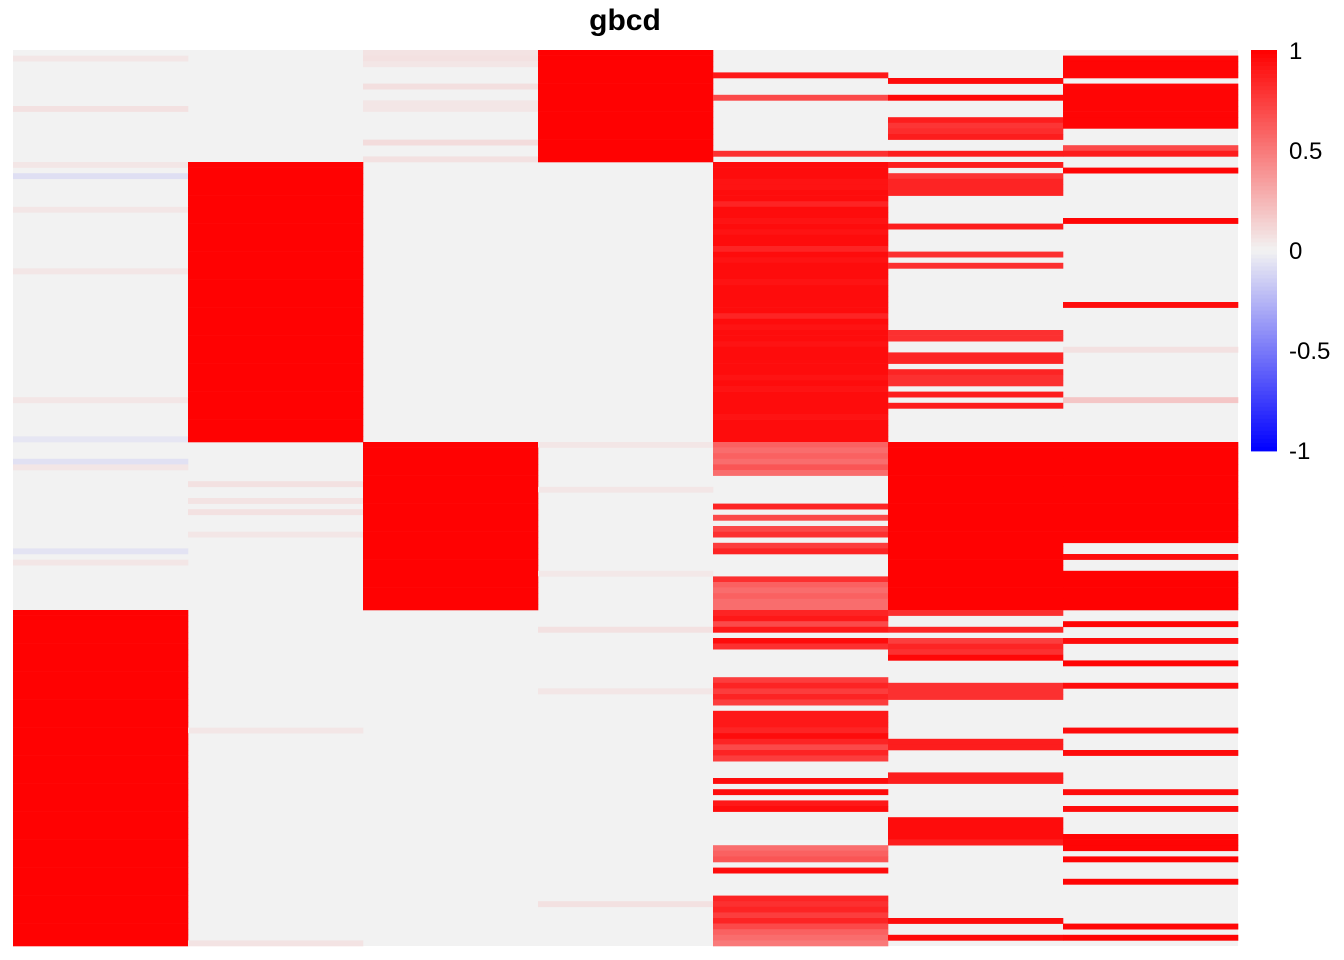 Image resolution: width=1344 pixels, height=960 pixels. Describe the element at coordinates (1306, 151) in the screenshot. I see `legend-tick-0-5: 0.5` at that location.